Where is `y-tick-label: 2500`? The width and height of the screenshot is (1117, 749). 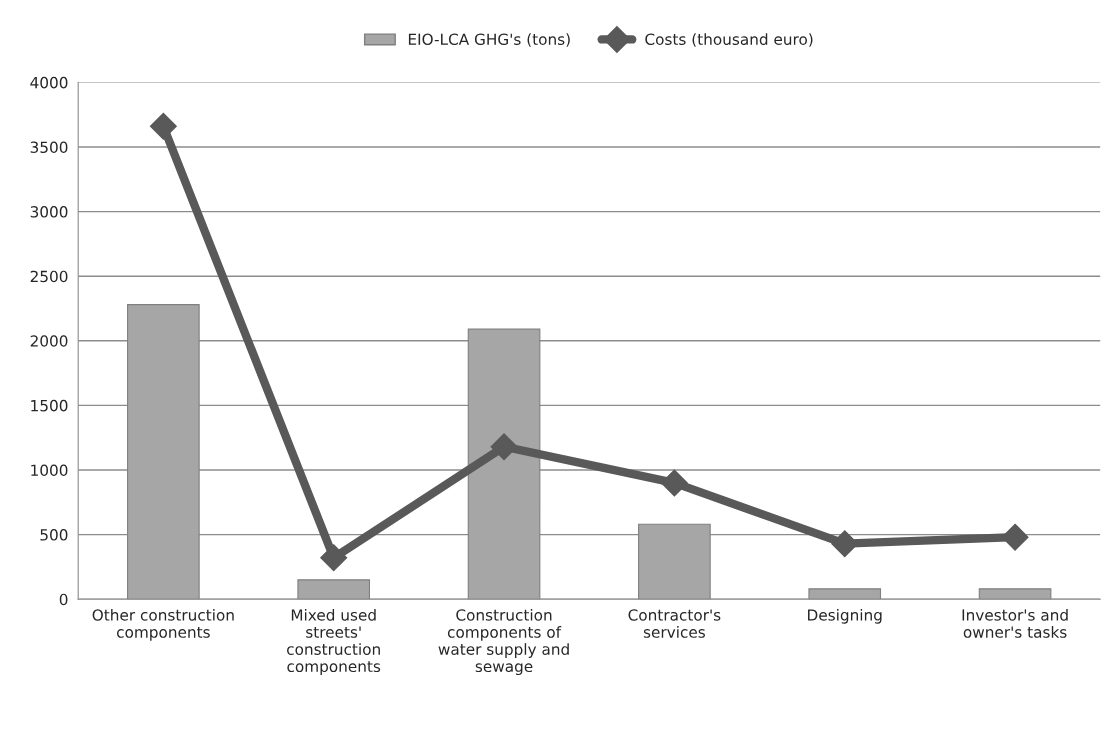 y-tick-label: 2500 is located at coordinates (49, 276).